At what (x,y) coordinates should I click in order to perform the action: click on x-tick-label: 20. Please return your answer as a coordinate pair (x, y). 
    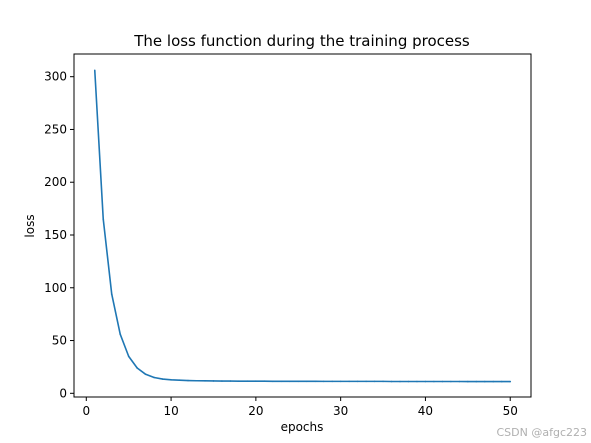
    Looking at the image, I should click on (255, 411).